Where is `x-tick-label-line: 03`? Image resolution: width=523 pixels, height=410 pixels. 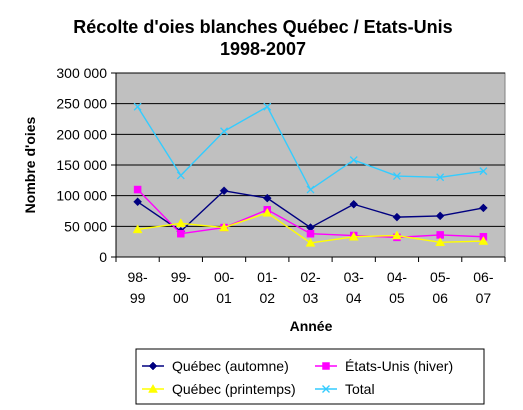
x-tick-label-line: 03 is located at coordinates (311, 298).